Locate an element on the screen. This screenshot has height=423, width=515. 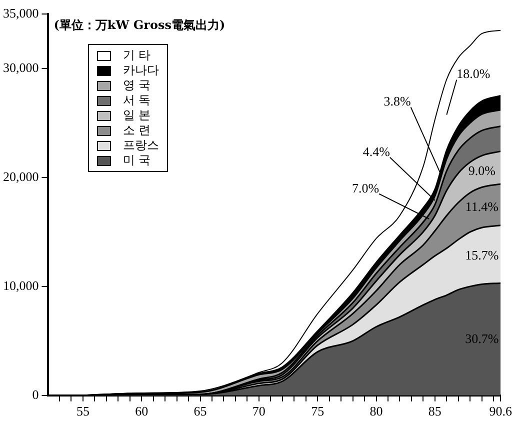
legend-label: 카나다 is located at coordinates (141, 70).